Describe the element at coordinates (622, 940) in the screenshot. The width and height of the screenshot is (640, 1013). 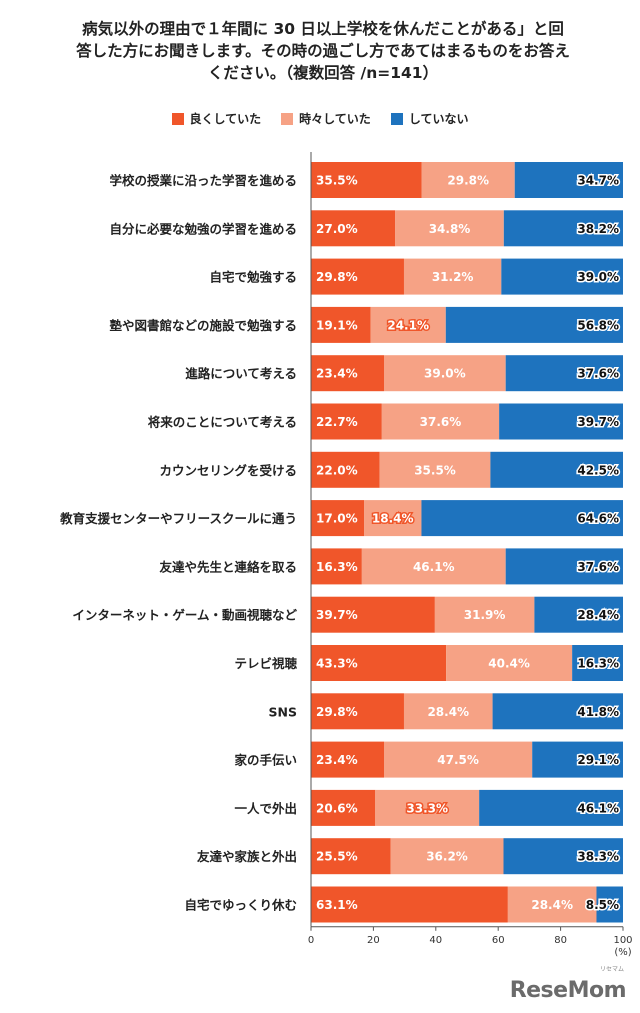
I see `x-tick-label: 100` at that location.